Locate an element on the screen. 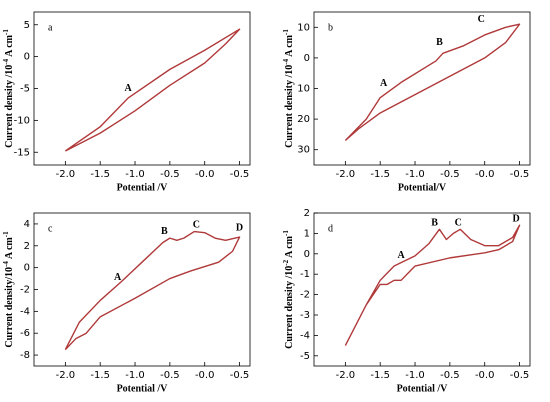 Image resolution: width=550 pixels, height=402 pixels. panel-label: a is located at coordinates (50, 27).